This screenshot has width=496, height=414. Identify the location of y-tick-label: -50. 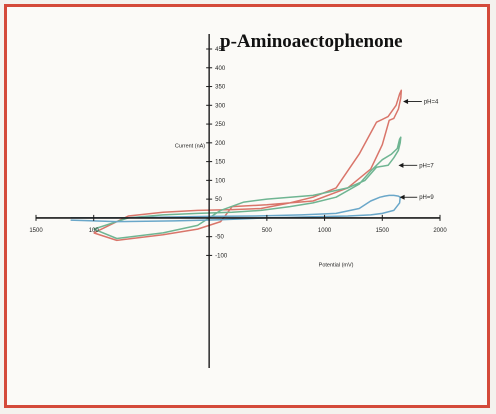
(219, 238).